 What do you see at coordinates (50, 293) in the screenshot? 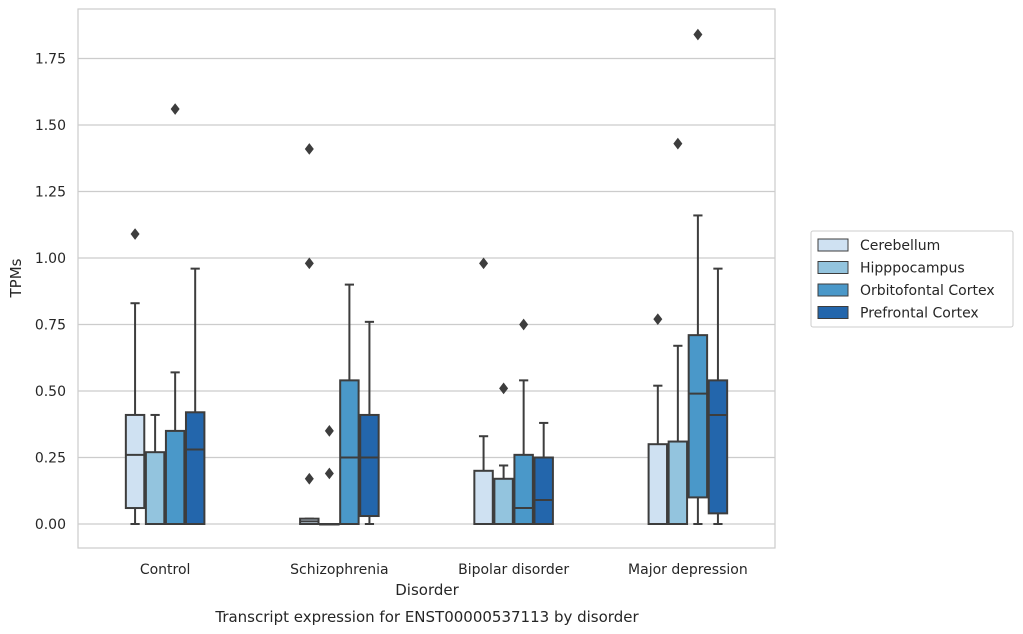
I see `y-tick-labels: 0.00 0.25 0.50 0.75 1.00 1.25 1.50 1.75` at bounding box center [50, 293].